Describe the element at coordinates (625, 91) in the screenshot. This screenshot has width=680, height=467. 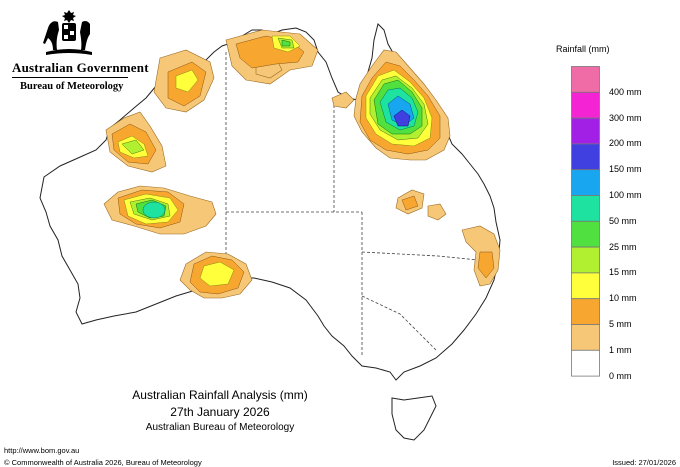
I see `legend-label: 400 mm` at that location.